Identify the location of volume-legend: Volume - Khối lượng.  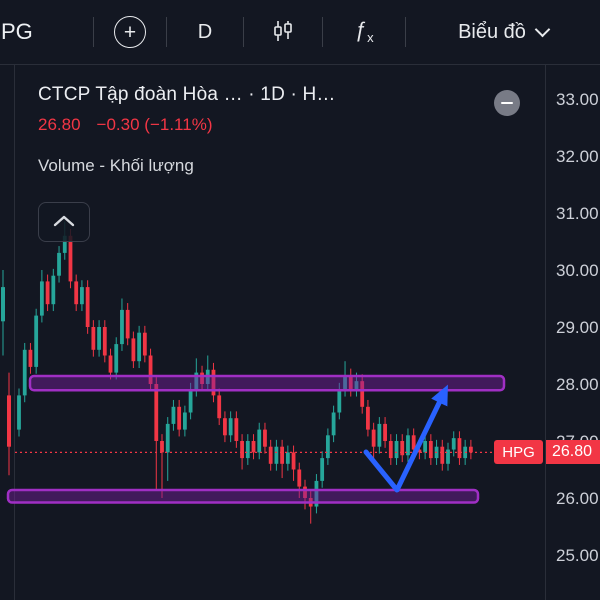
(116, 165).